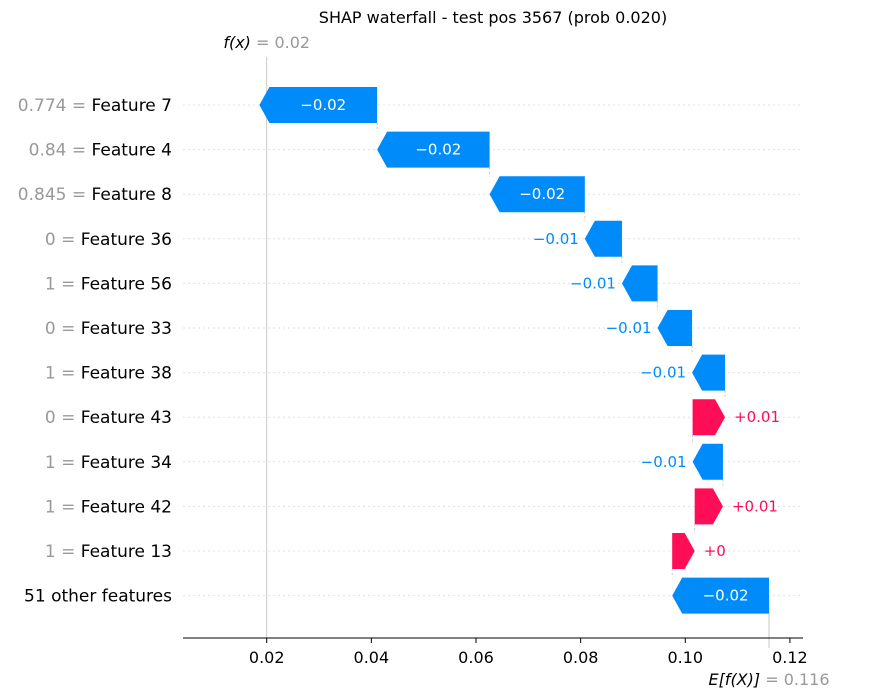  Describe the element at coordinates (495, 652) in the screenshot. I see `x-axis: 0.02 0.04 0.06 0.08 0.10 0.12` at that location.